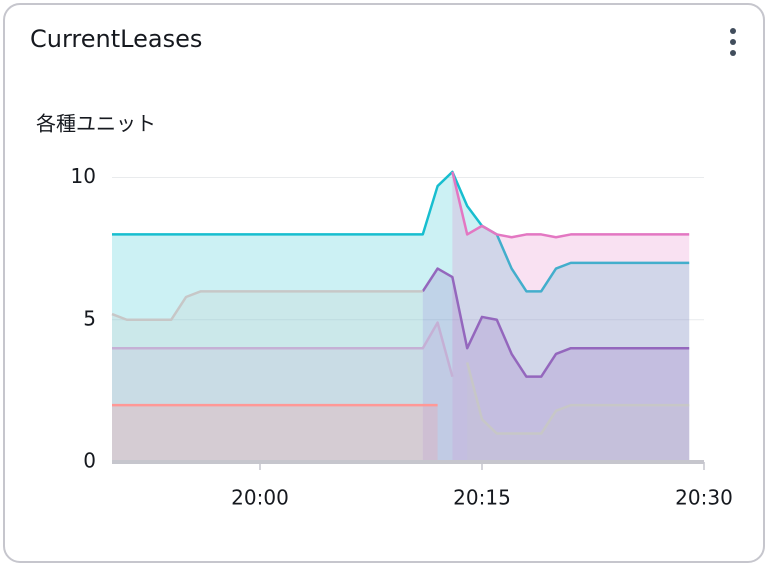 The height and width of the screenshot is (578, 776). What do you see at coordinates (704, 498) in the screenshot?
I see `x-tick-label: 20:30` at bounding box center [704, 498].